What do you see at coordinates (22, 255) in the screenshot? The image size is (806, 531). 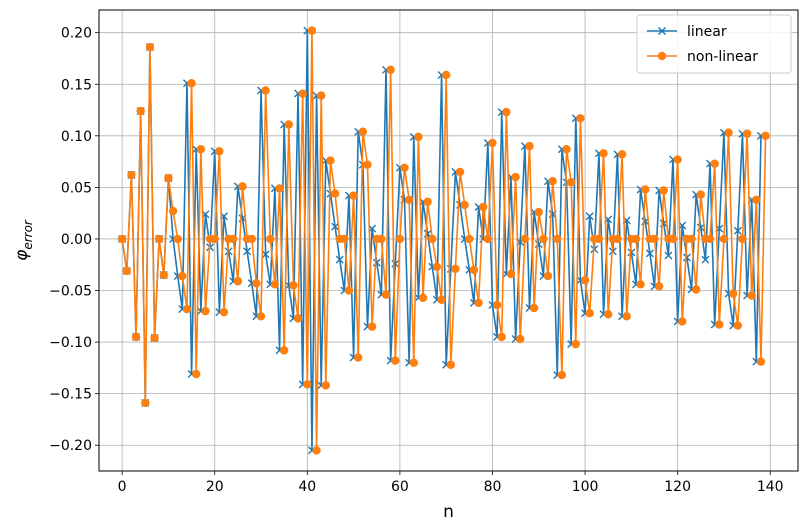 I see `y-axis-label-symbol: φ` at bounding box center [22, 255].